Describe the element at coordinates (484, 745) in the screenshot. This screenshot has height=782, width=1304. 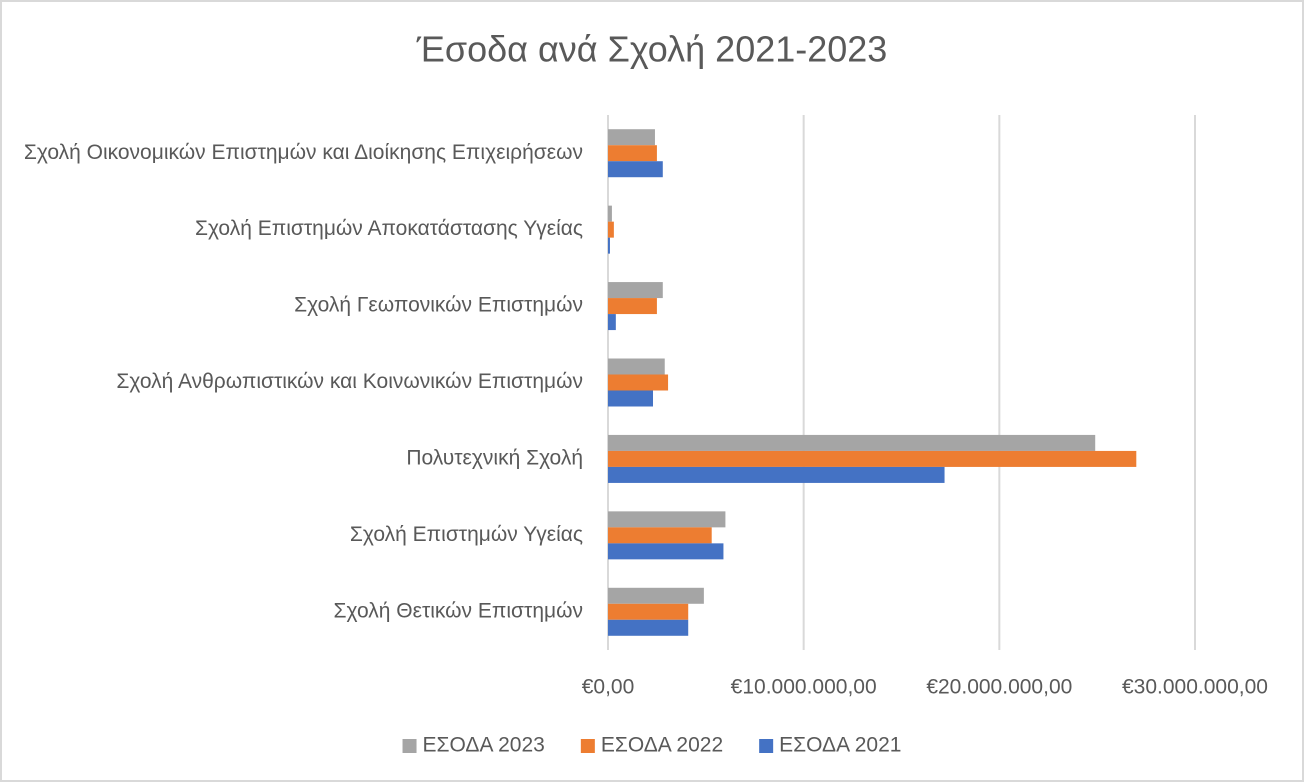
I see `legend-label: ΕΣΟΔΑ 2023` at that location.